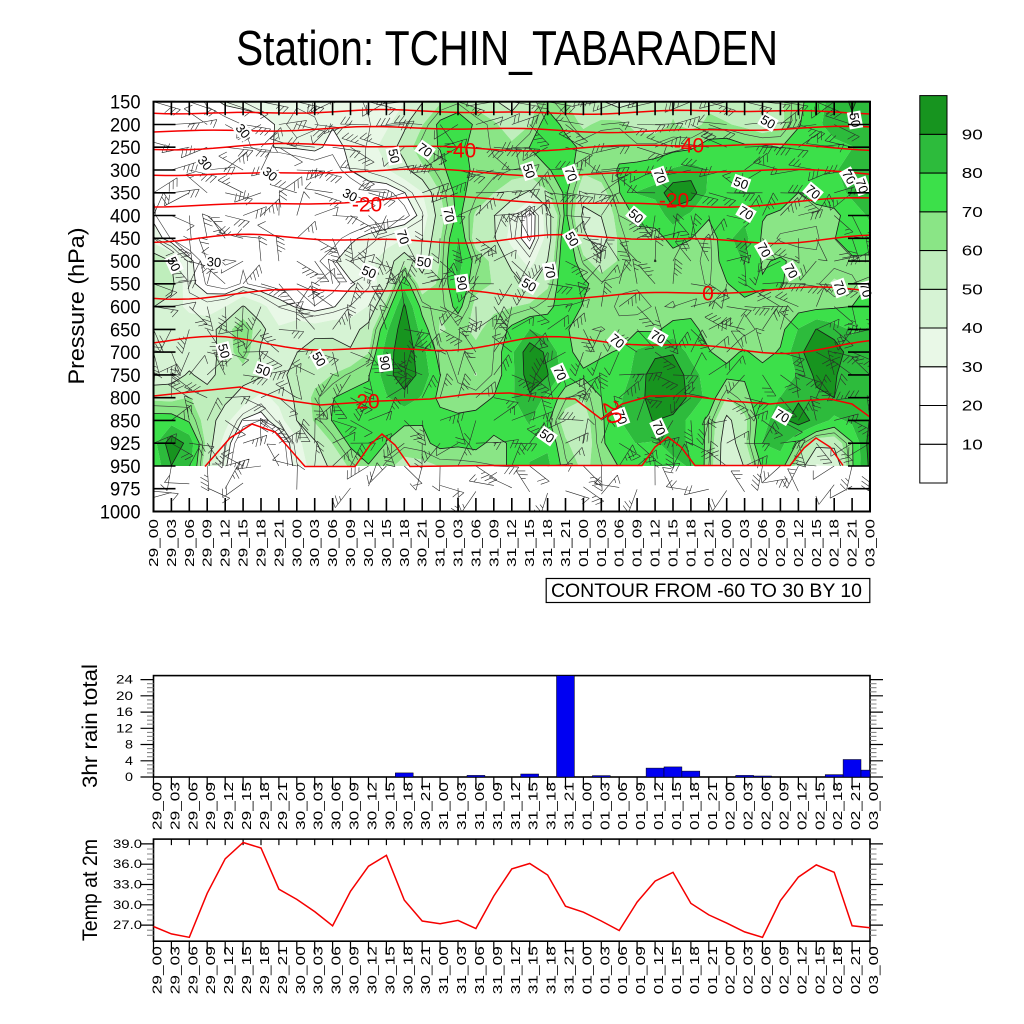 This screenshot has height=1024, width=1024. Describe the element at coordinates (120, 512) in the screenshot. I see `svg-text: 1000` at that location.